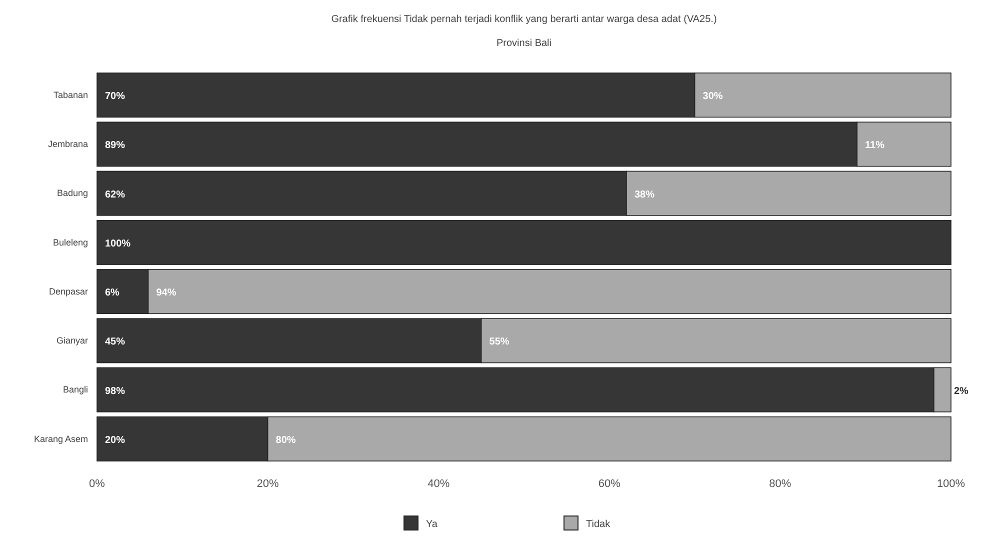 The width and height of the screenshot is (985, 546). What do you see at coordinates (97, 484) in the screenshot?
I see `x-tick-label: 0%` at bounding box center [97, 484].